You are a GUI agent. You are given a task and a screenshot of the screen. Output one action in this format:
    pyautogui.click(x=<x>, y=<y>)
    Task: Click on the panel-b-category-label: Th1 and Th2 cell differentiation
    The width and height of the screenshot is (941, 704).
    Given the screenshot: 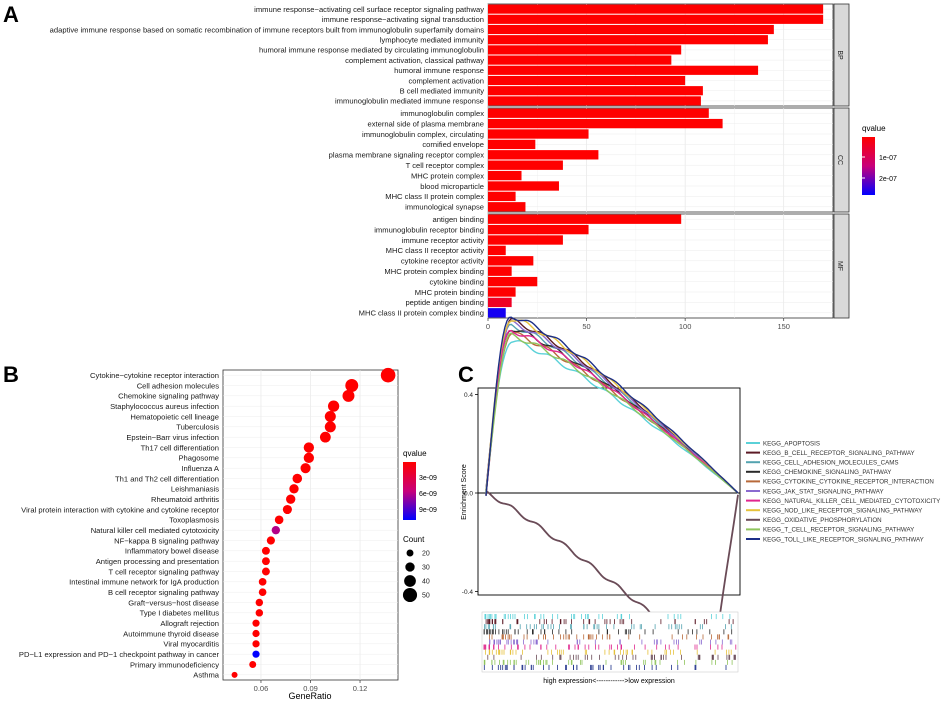 What is the action you would take?
    pyautogui.click(x=167, y=478)
    